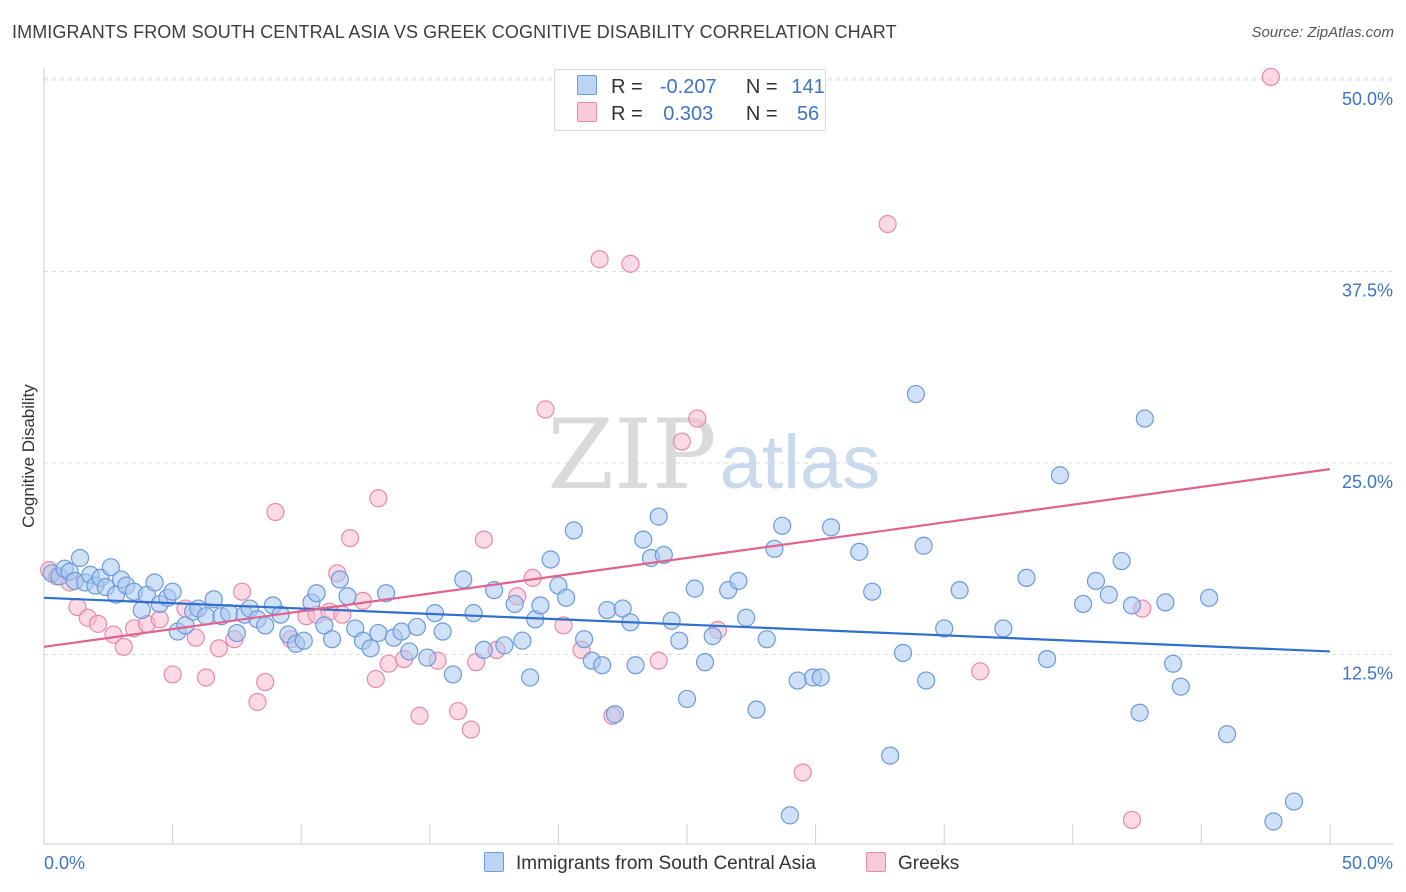  What do you see at coordinates (587, 85) in the screenshot?
I see `legend-swatch-blue` at bounding box center [587, 85].